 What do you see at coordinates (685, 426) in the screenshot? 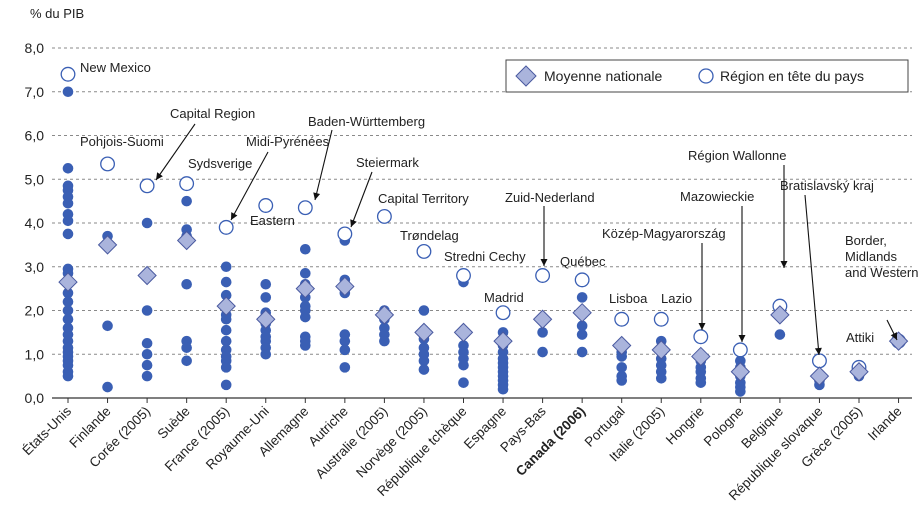
I see `x-category-label: Hongrie` at bounding box center [685, 426].